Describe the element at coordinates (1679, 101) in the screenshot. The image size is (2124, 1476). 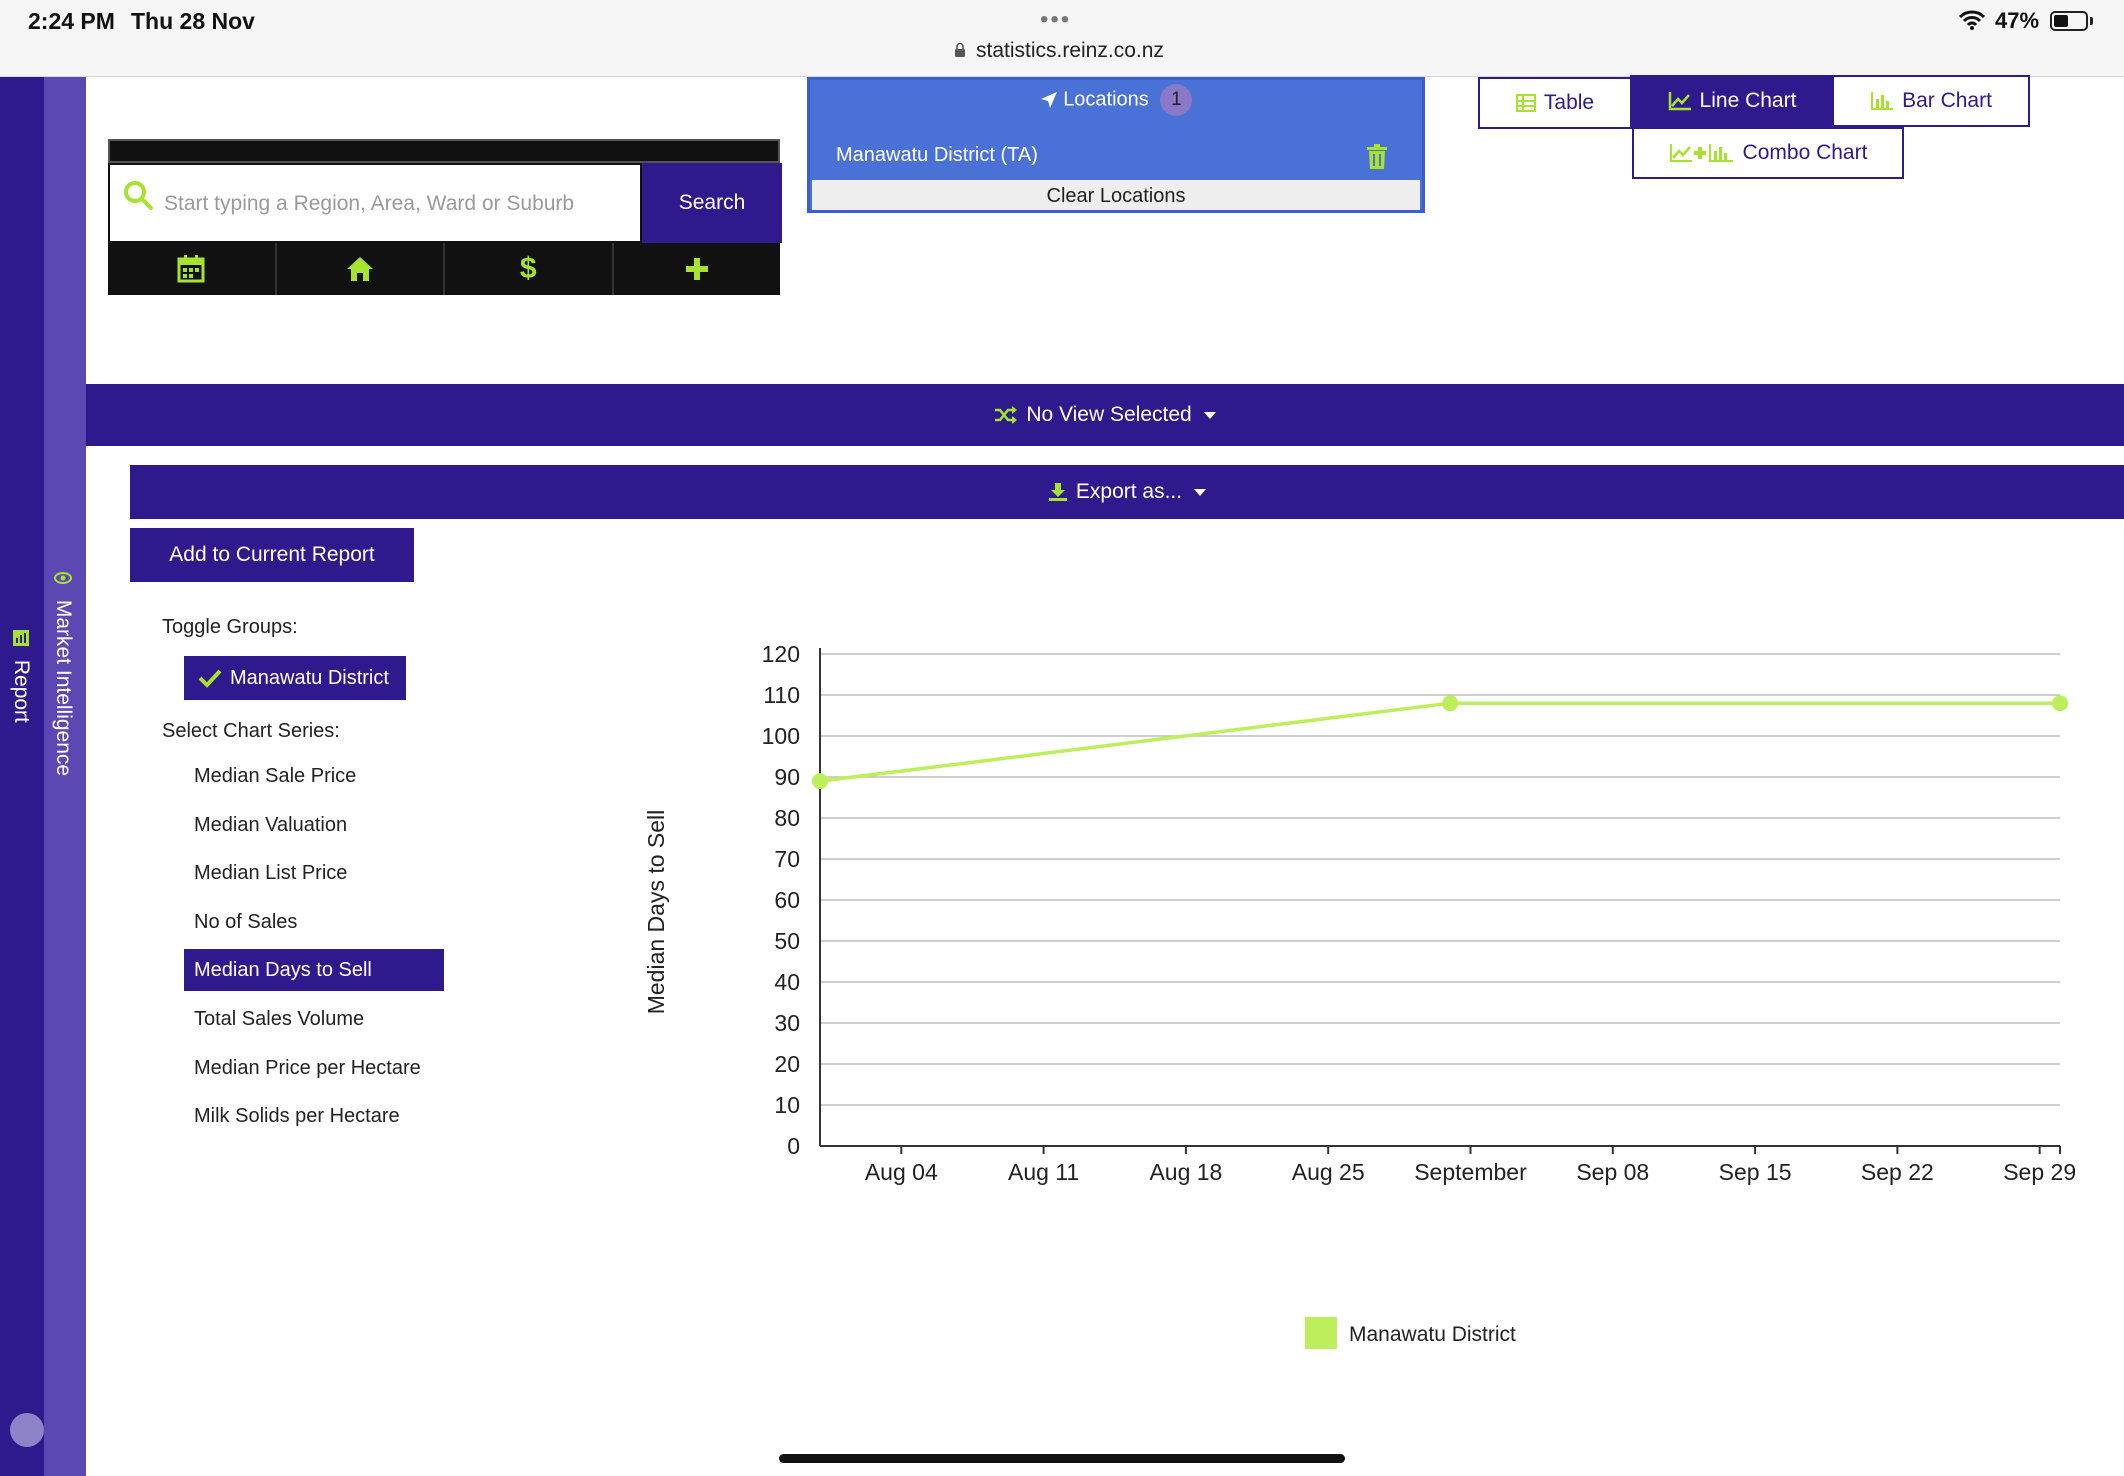
I see `line-chart-icon` at that location.